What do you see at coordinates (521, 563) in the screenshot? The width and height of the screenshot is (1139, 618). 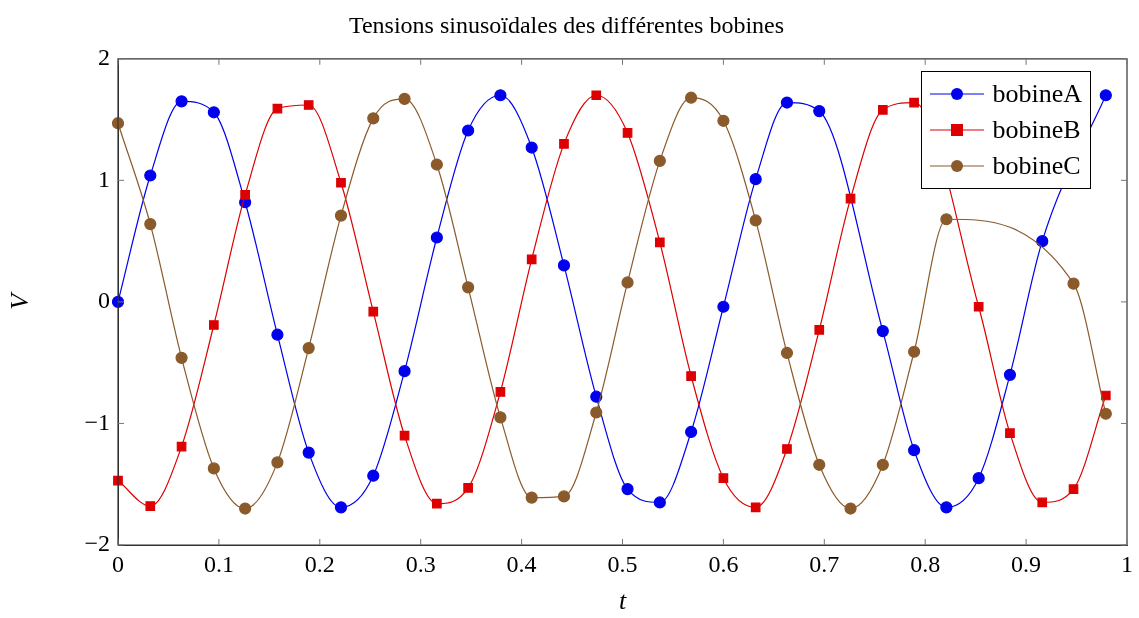 I see `x-tick-label: 0.4` at bounding box center [521, 563].